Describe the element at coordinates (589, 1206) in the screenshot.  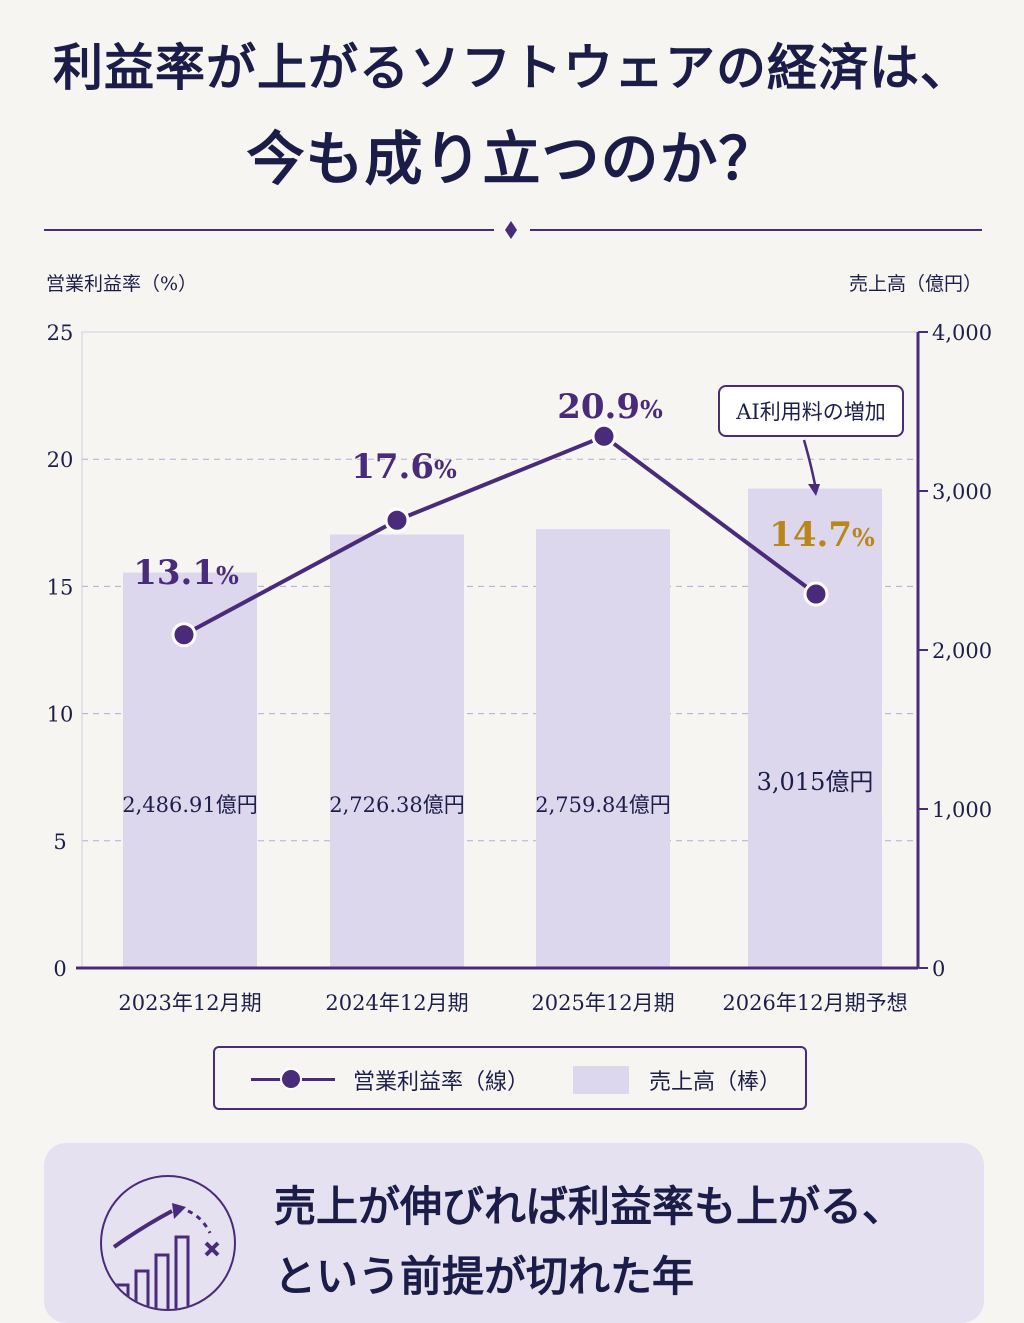
I see `panel-headline-line-1: 売上が伸びれば利益率も上がる、` at that location.